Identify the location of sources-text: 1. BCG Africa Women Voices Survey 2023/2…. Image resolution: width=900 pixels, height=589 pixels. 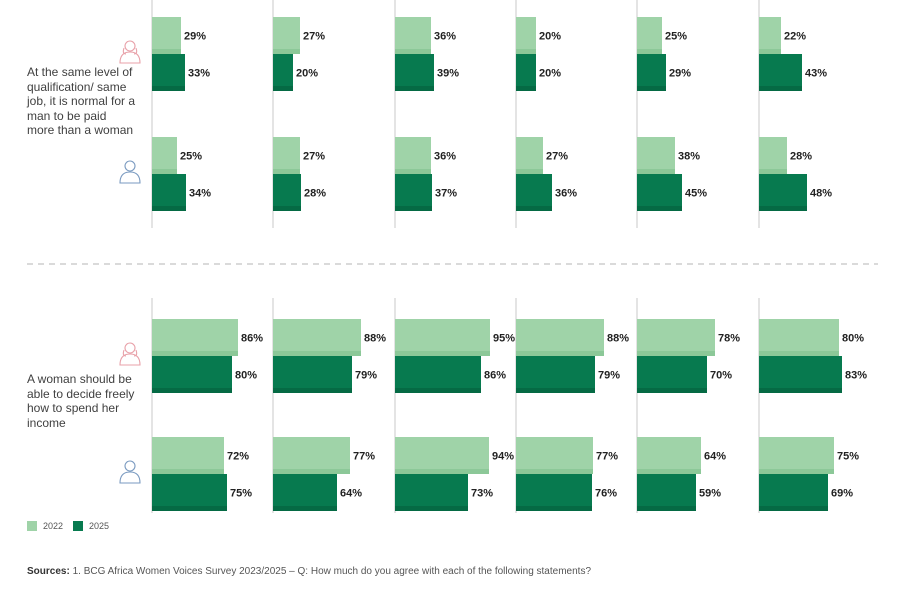
(330, 571).